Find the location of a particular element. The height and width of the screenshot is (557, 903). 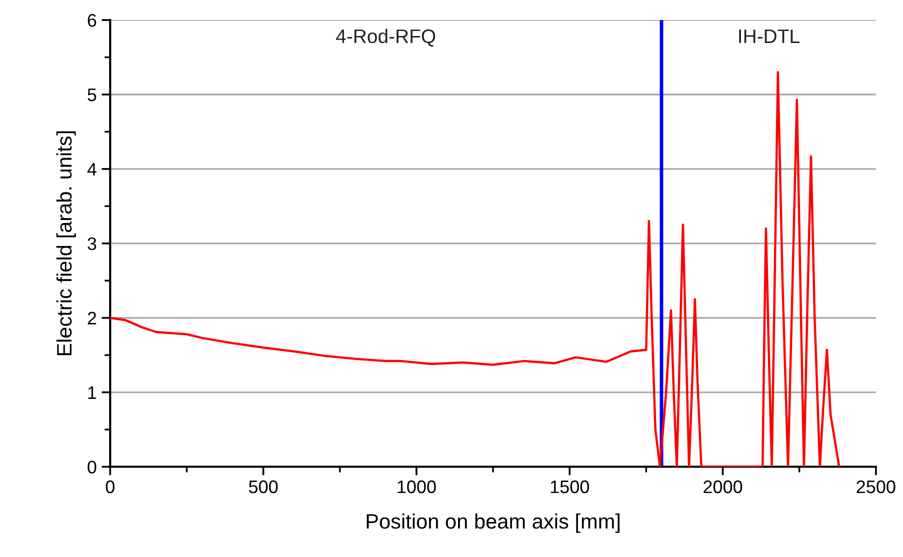

annotation: IH-DTL is located at coordinates (769, 36).